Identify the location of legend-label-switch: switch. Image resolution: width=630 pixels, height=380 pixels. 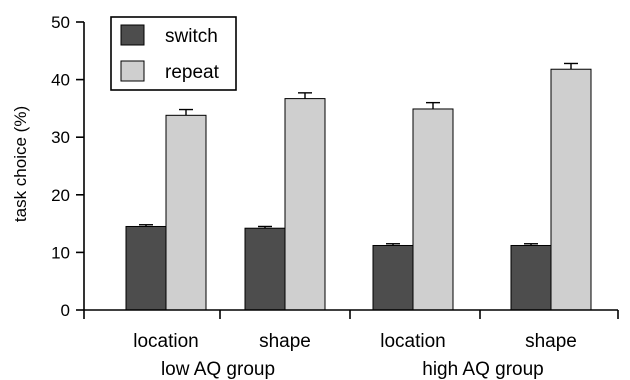
(191, 36).